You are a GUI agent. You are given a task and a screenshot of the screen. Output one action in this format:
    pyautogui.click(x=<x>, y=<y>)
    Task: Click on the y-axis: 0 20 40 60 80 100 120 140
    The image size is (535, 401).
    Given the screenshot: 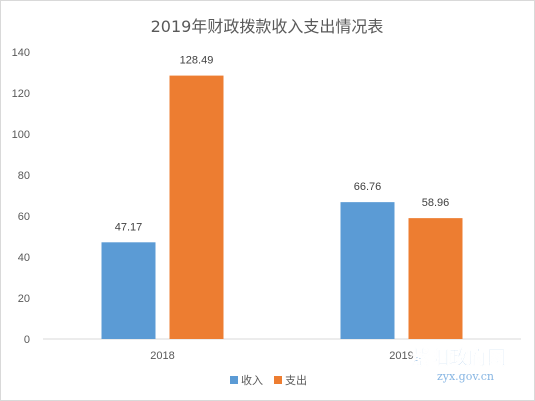 What is the action you would take?
    pyautogui.click(x=21, y=196)
    